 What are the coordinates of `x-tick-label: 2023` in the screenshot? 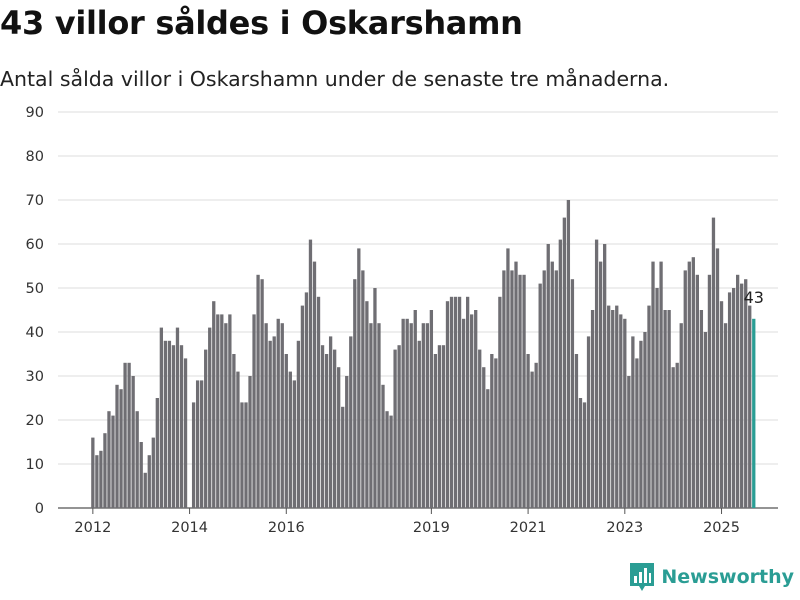 It's located at (624, 528).